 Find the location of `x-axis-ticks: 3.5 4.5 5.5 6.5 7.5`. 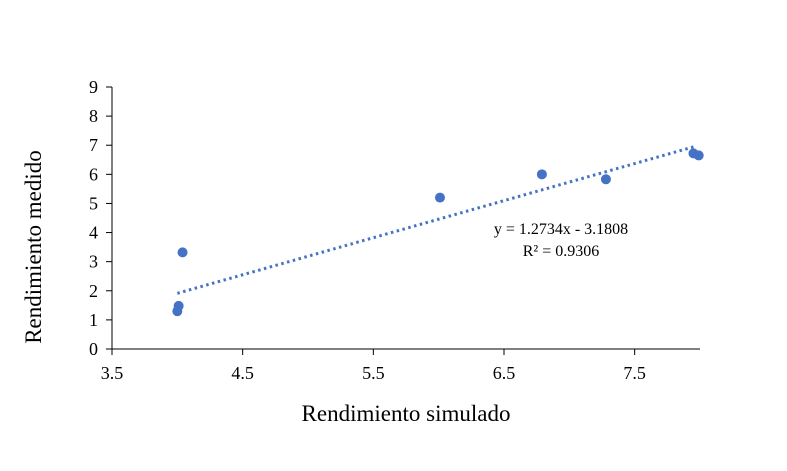

x-axis-ticks: 3.5 4.5 5.5 6.5 7.5 is located at coordinates (373, 366).